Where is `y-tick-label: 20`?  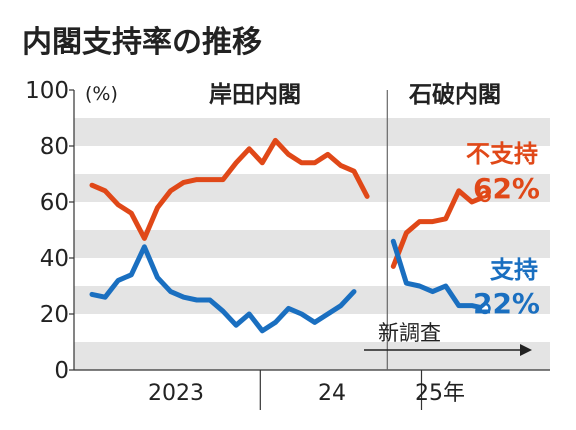
y-tick-label: 20 is located at coordinates (54, 315).